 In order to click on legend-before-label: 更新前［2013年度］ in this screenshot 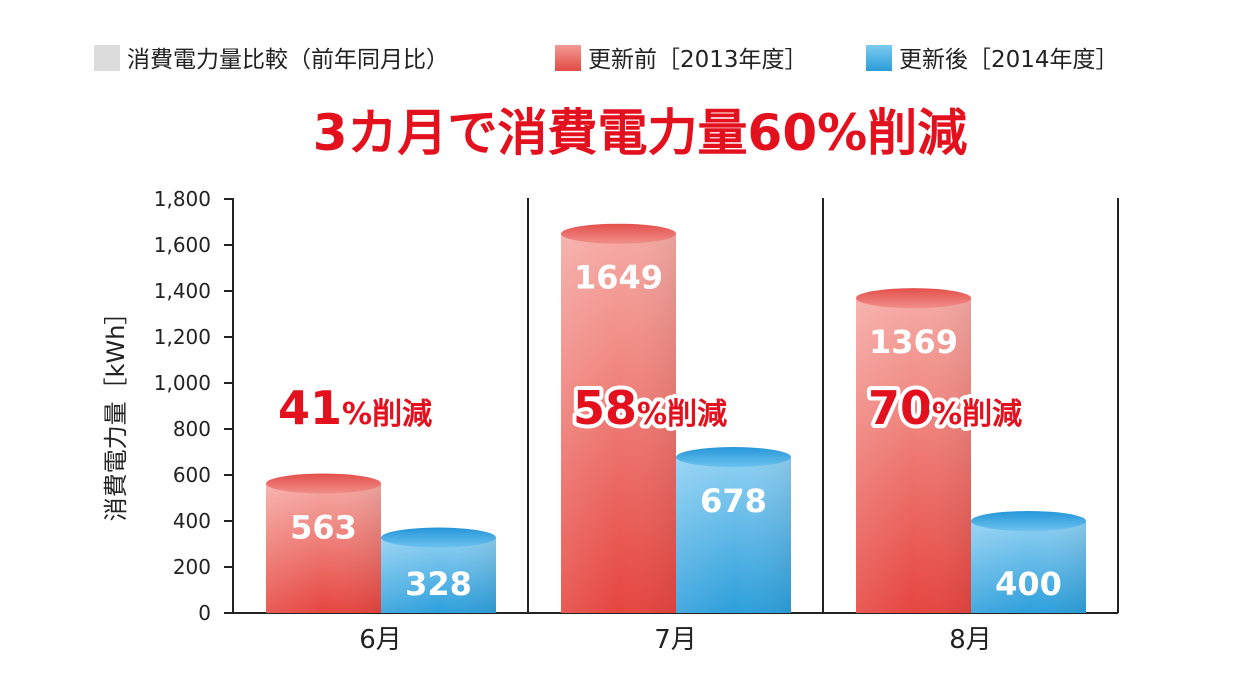, I will do `click(698, 60)`.